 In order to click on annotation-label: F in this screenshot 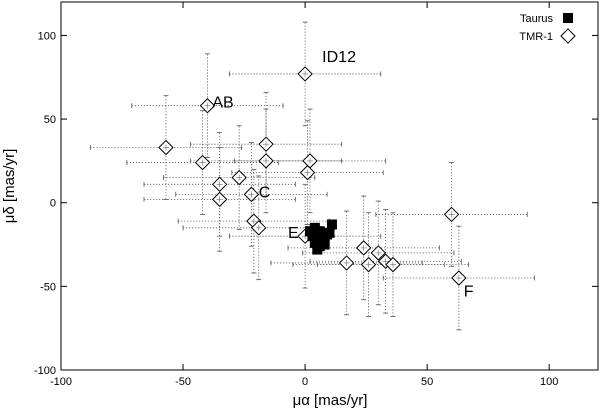, I will do `click(469, 291)`.